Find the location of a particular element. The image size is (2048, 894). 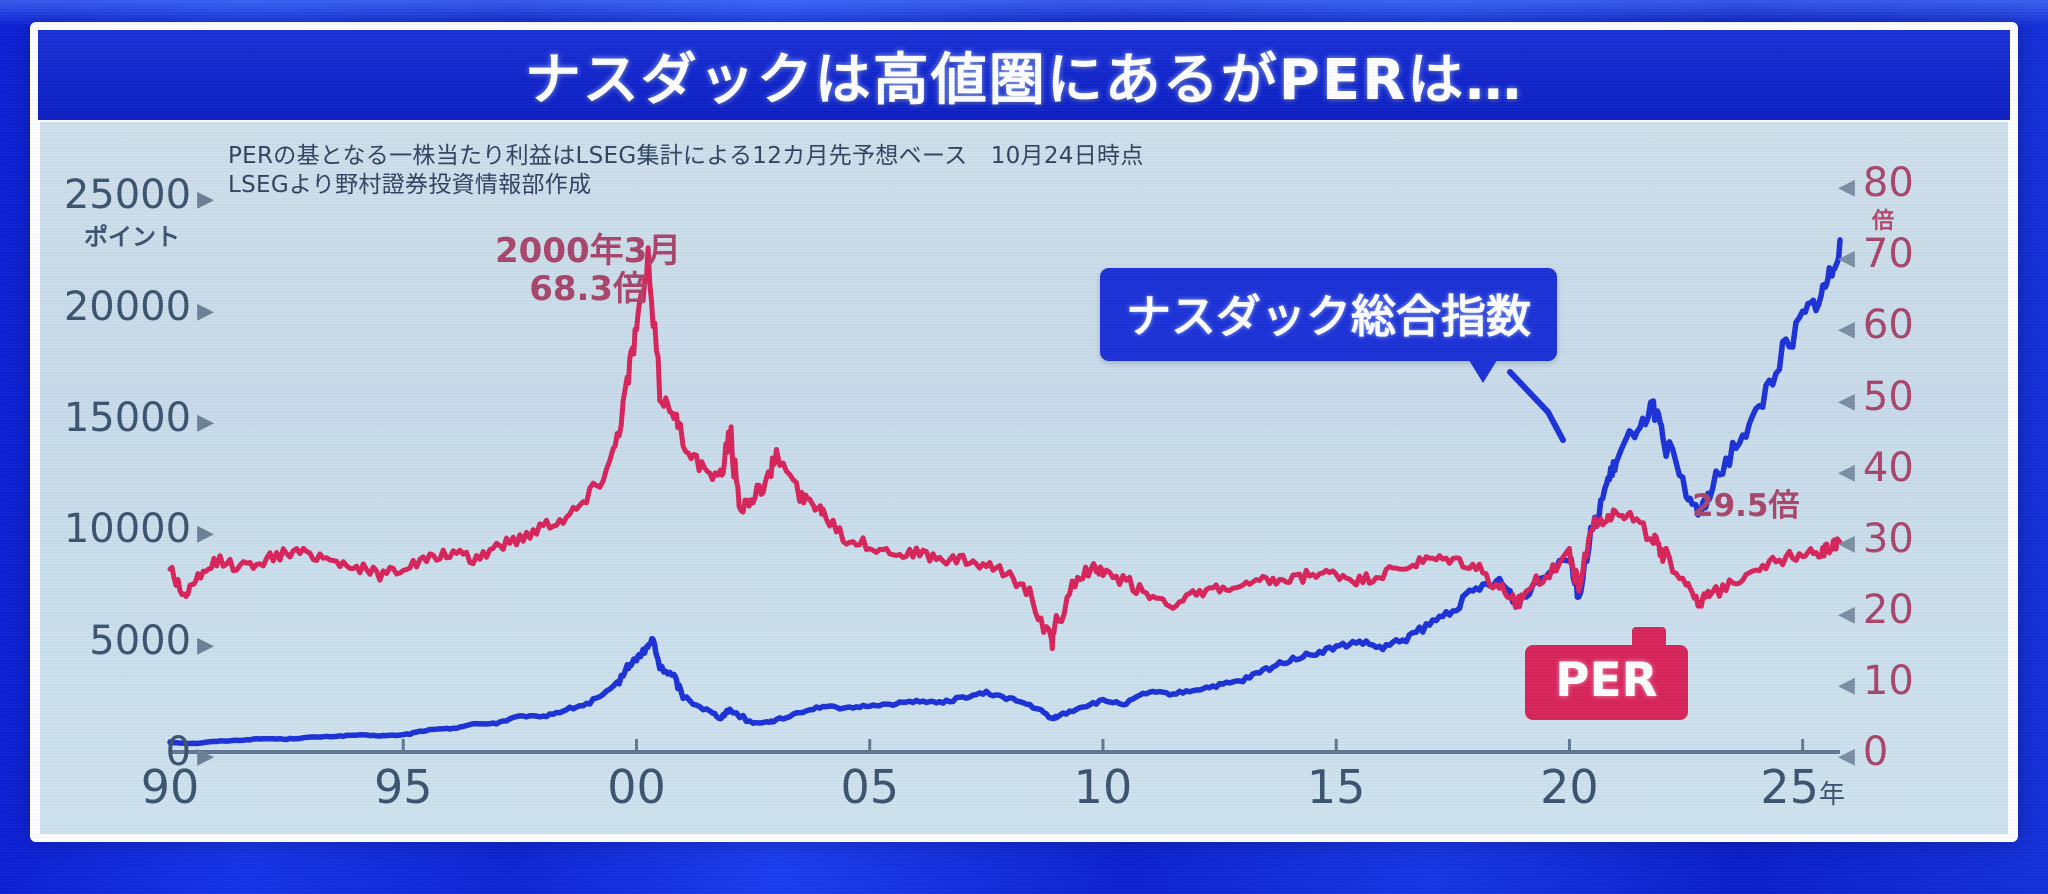

x-tick-10: 10 is located at coordinates (1103, 787).